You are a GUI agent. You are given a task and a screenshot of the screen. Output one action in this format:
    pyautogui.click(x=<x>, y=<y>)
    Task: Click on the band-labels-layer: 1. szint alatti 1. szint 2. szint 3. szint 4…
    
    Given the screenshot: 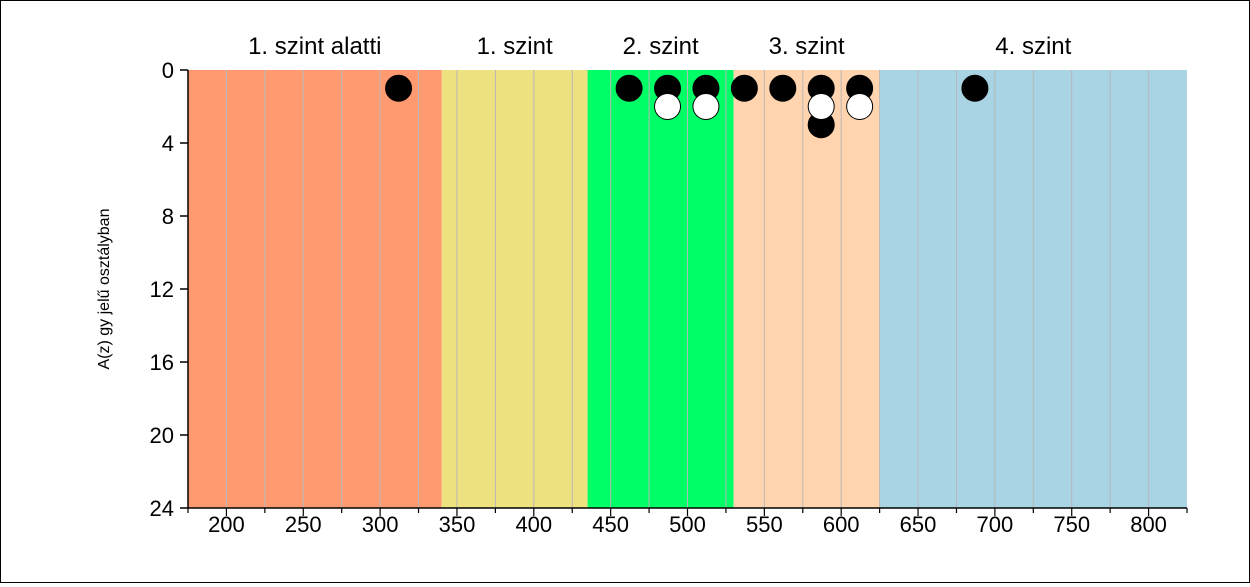 What is the action you would take?
    pyautogui.click(x=660, y=46)
    